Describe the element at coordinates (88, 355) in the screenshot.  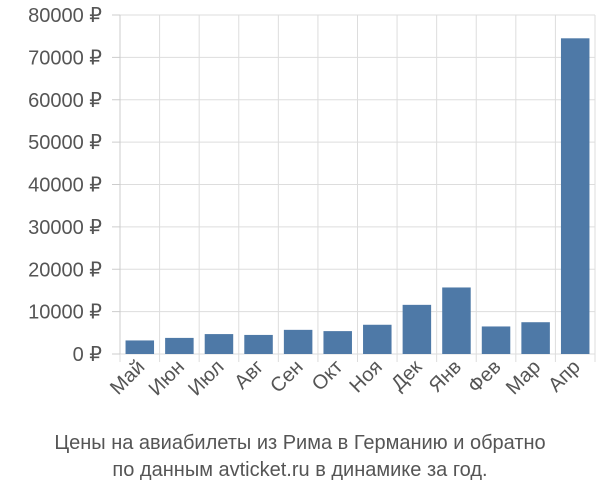
I see `y-tick-label: 0 ₽` at that location.